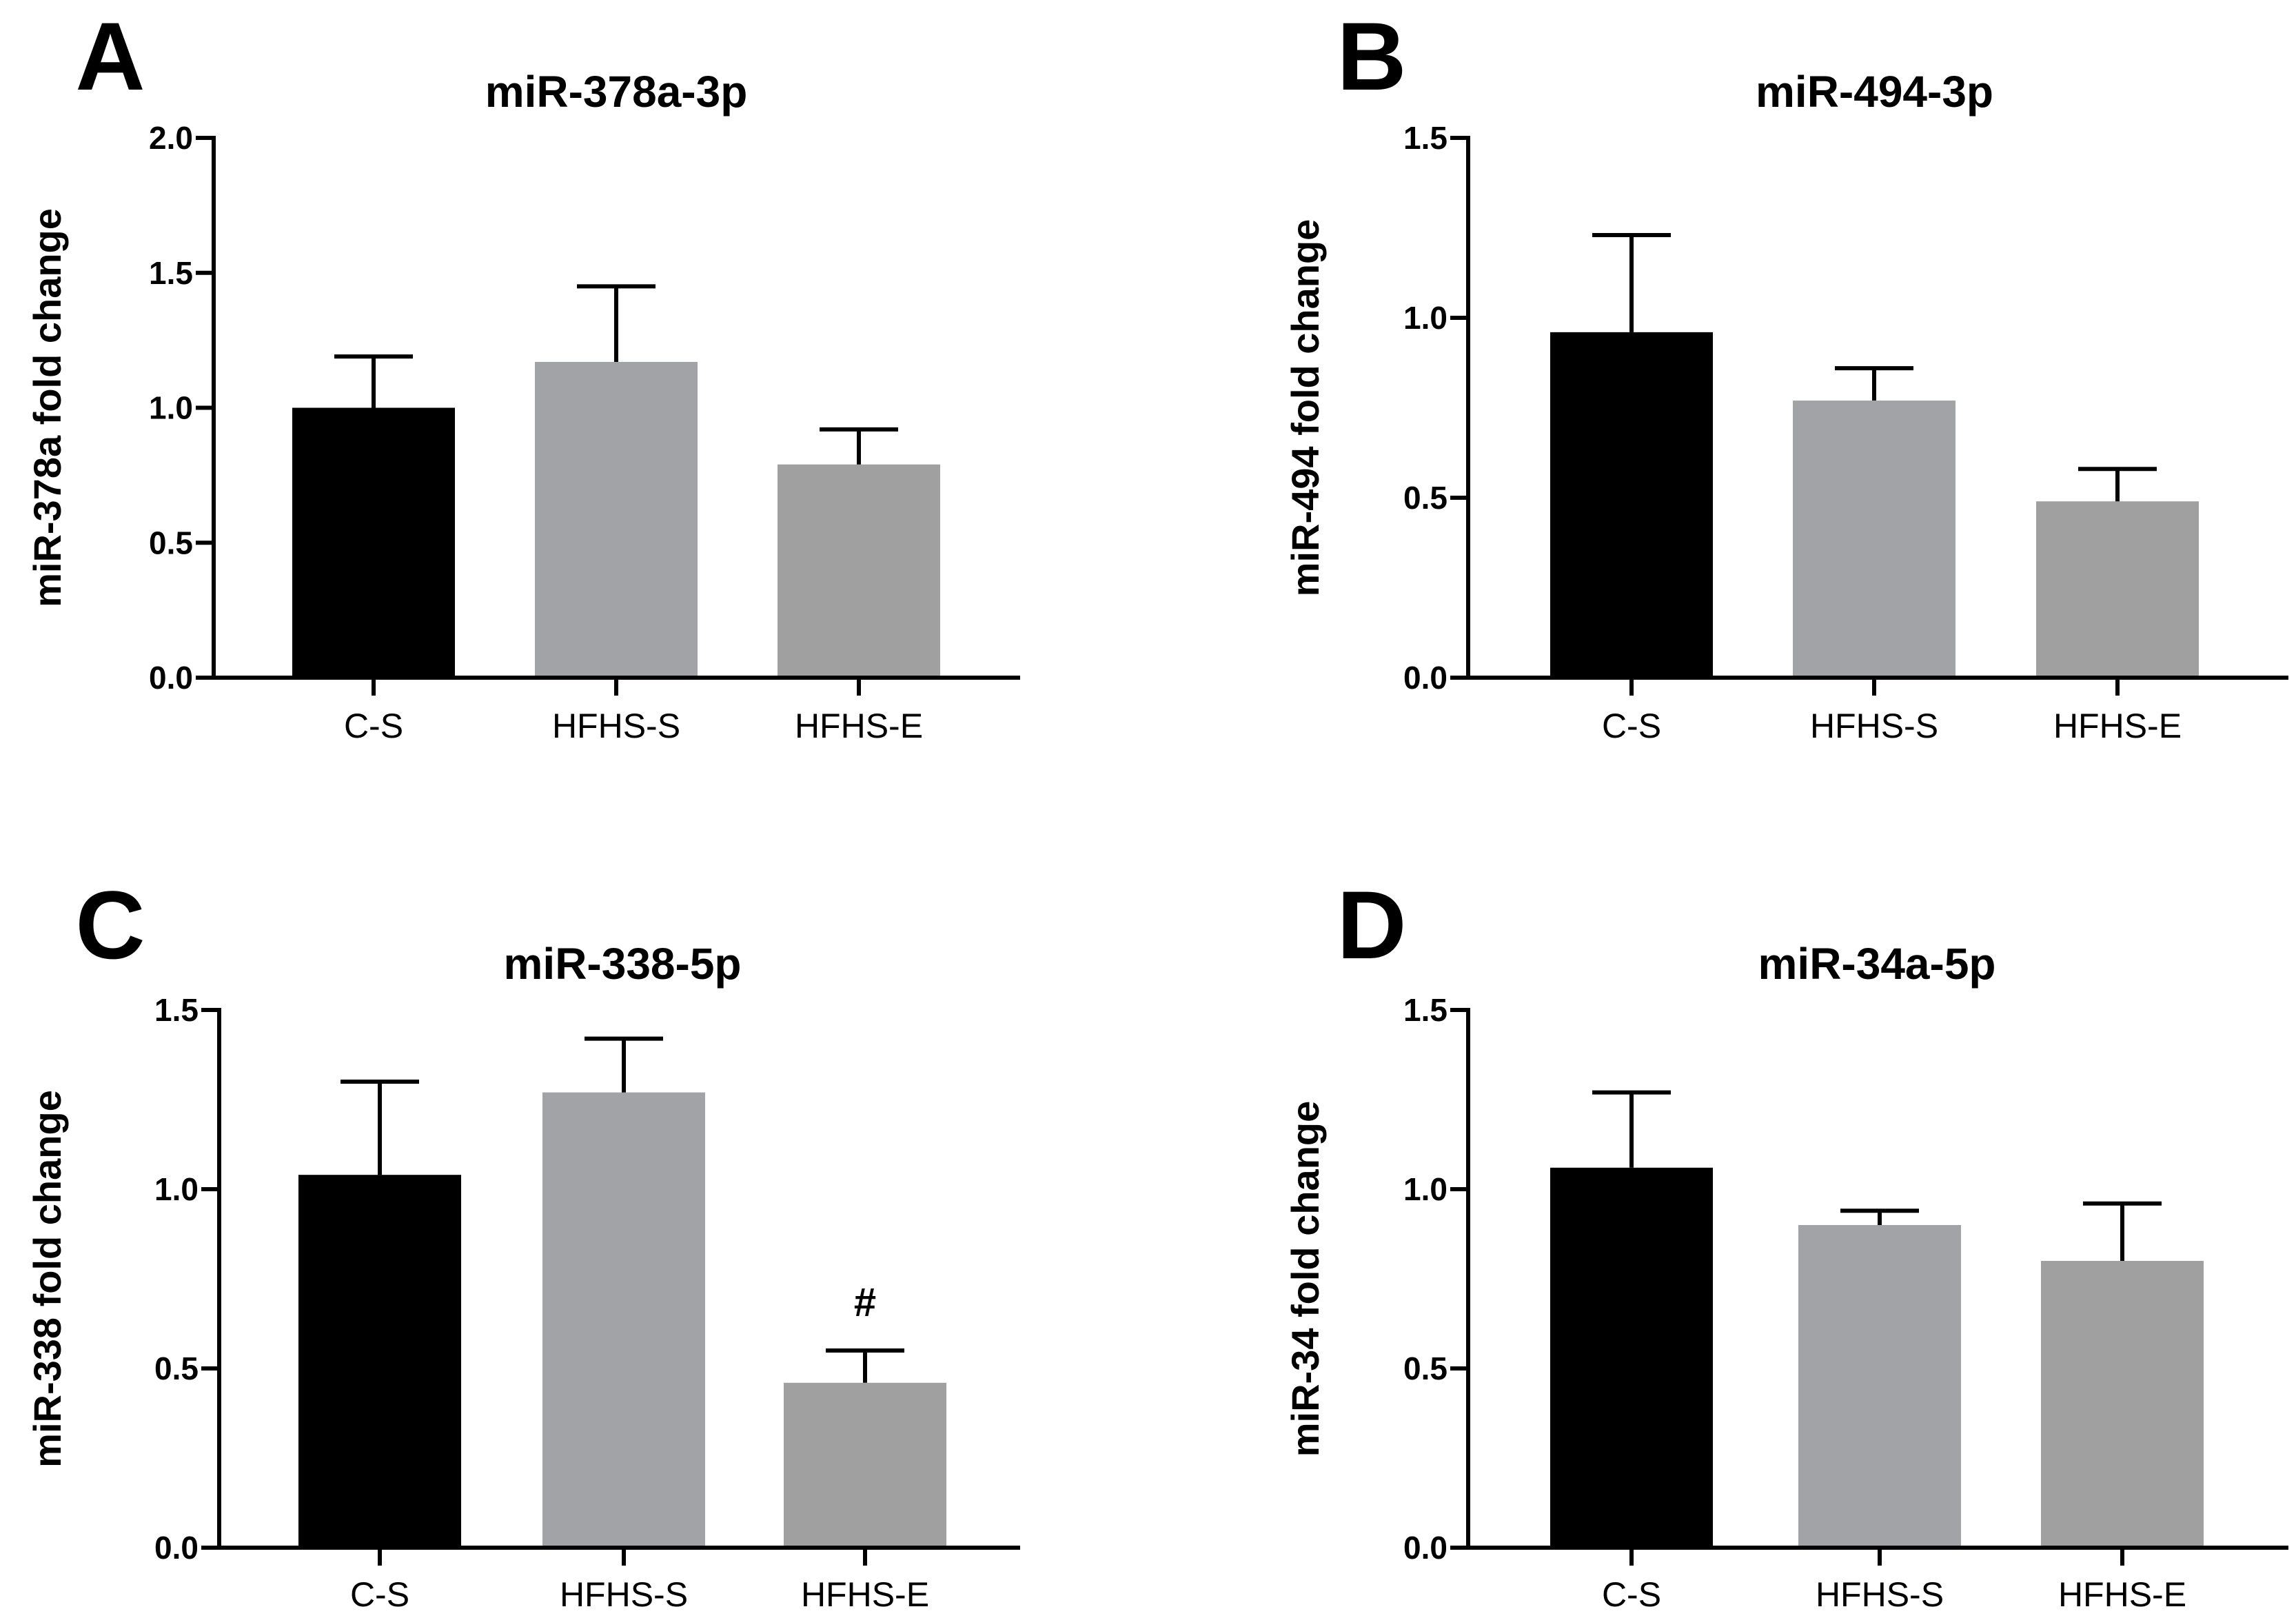  Describe the element at coordinates (623, 964) in the screenshot. I see `chart-title: miR-338-5p` at that location.